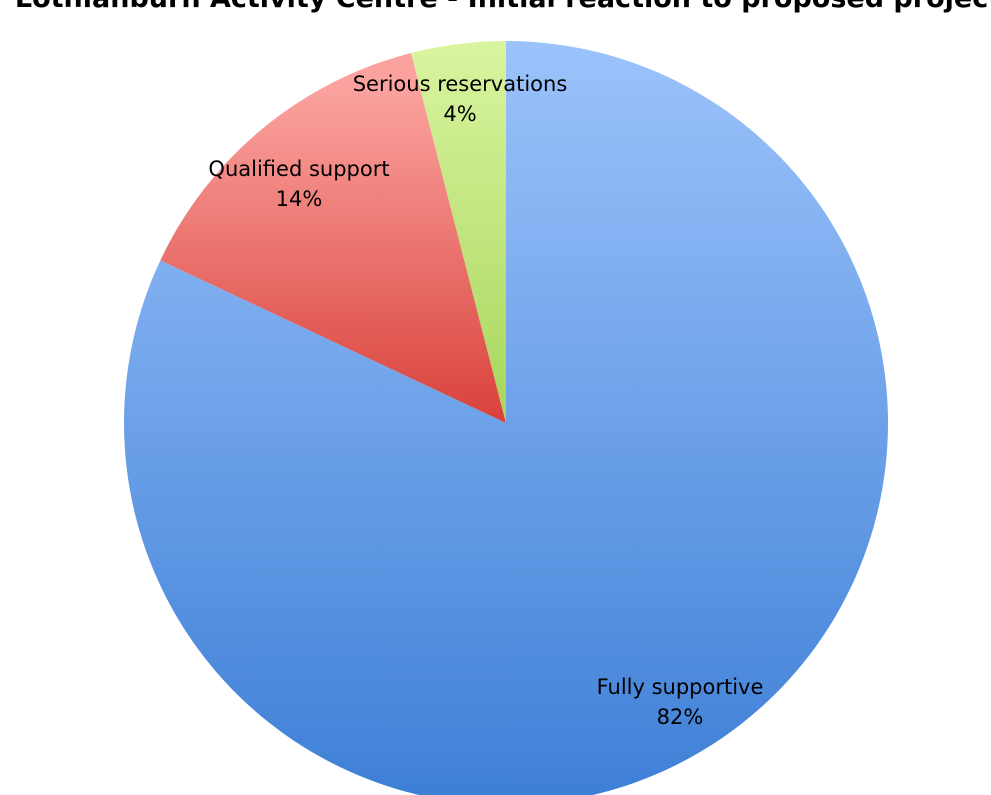 The width and height of the screenshot is (991, 795). I want to click on slice-label: Qualified support, so click(298, 169).